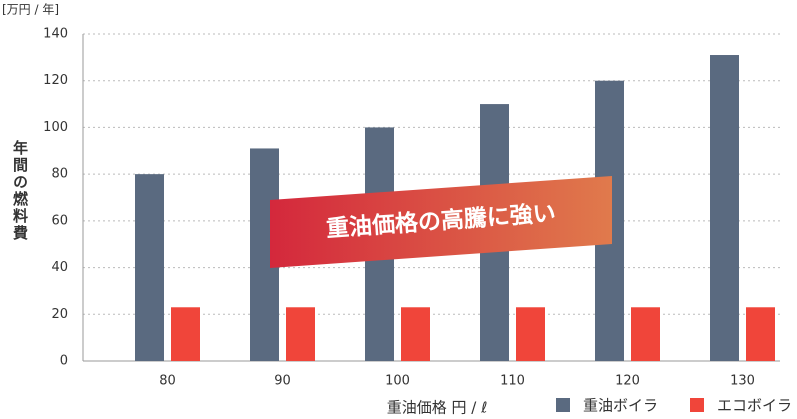 The image size is (797, 419). Describe the element at coordinates (754, 406) in the screenshot. I see `legend-label: エコボイラ` at that location.